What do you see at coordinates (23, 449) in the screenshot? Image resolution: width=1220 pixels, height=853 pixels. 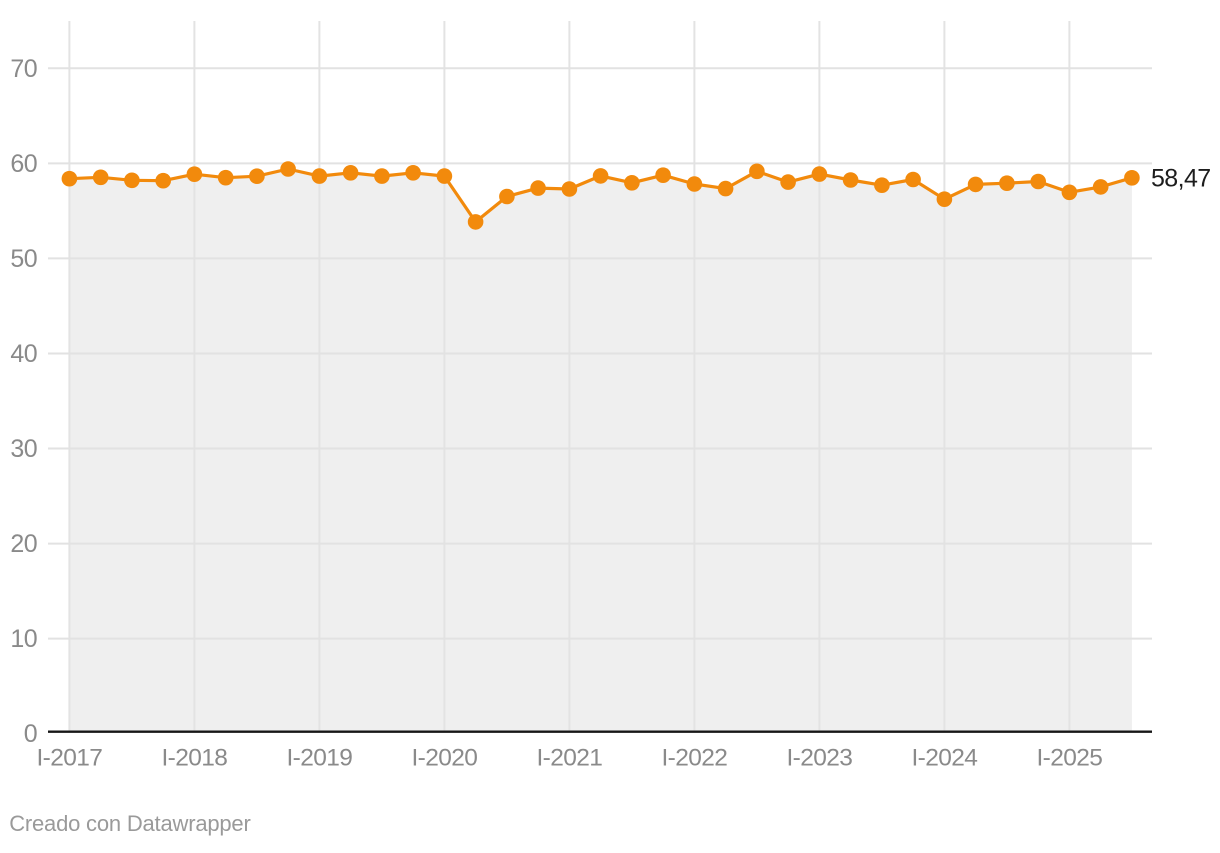 I see `svg-text: 30` at bounding box center [23, 449].